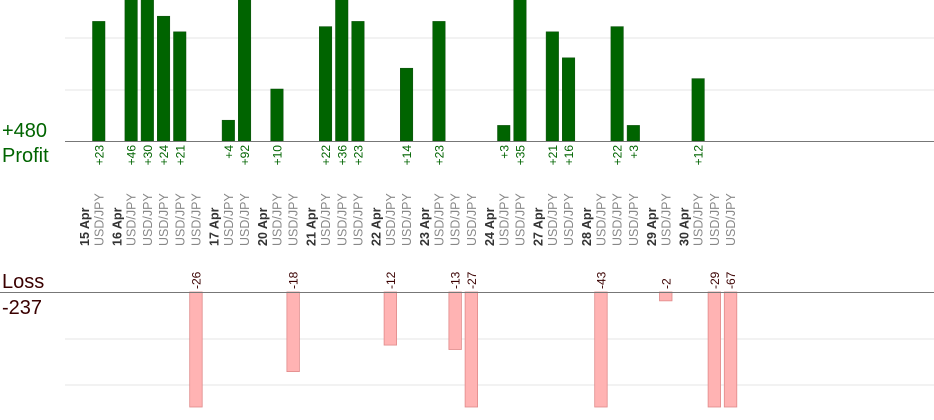  I want to click on profit-value-label: +12, so click(699, 155).